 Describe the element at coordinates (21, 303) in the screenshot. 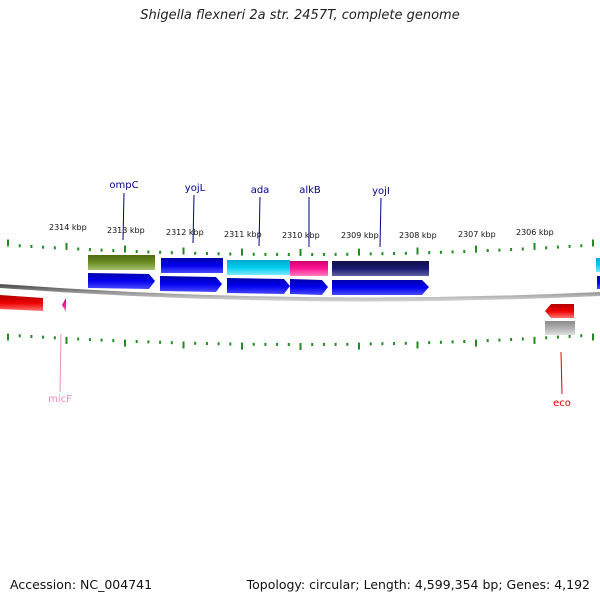

I see `left-red-feature` at that location.